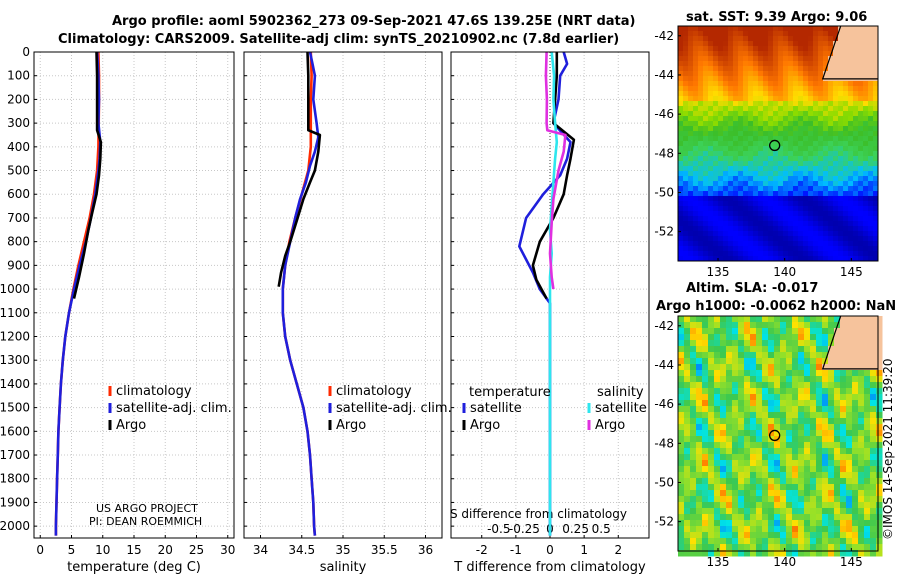  Describe the element at coordinates (664, 36) in the screenshot. I see `map-y-tick-label: -42` at that location.